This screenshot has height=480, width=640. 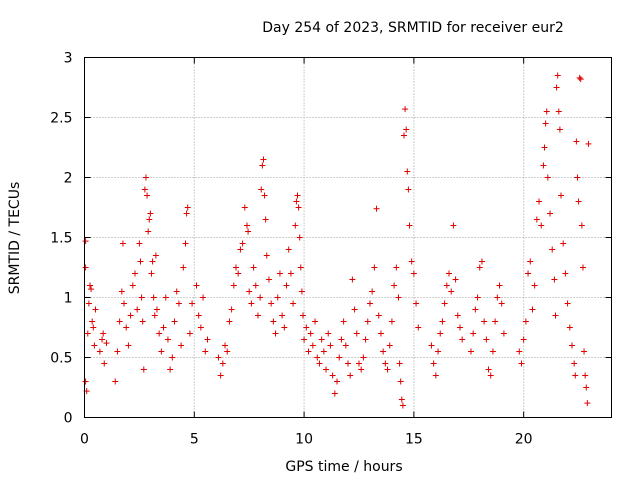 What do you see at coordinates (194, 440) in the screenshot?
I see `x-tick-label: 5` at bounding box center [194, 440].